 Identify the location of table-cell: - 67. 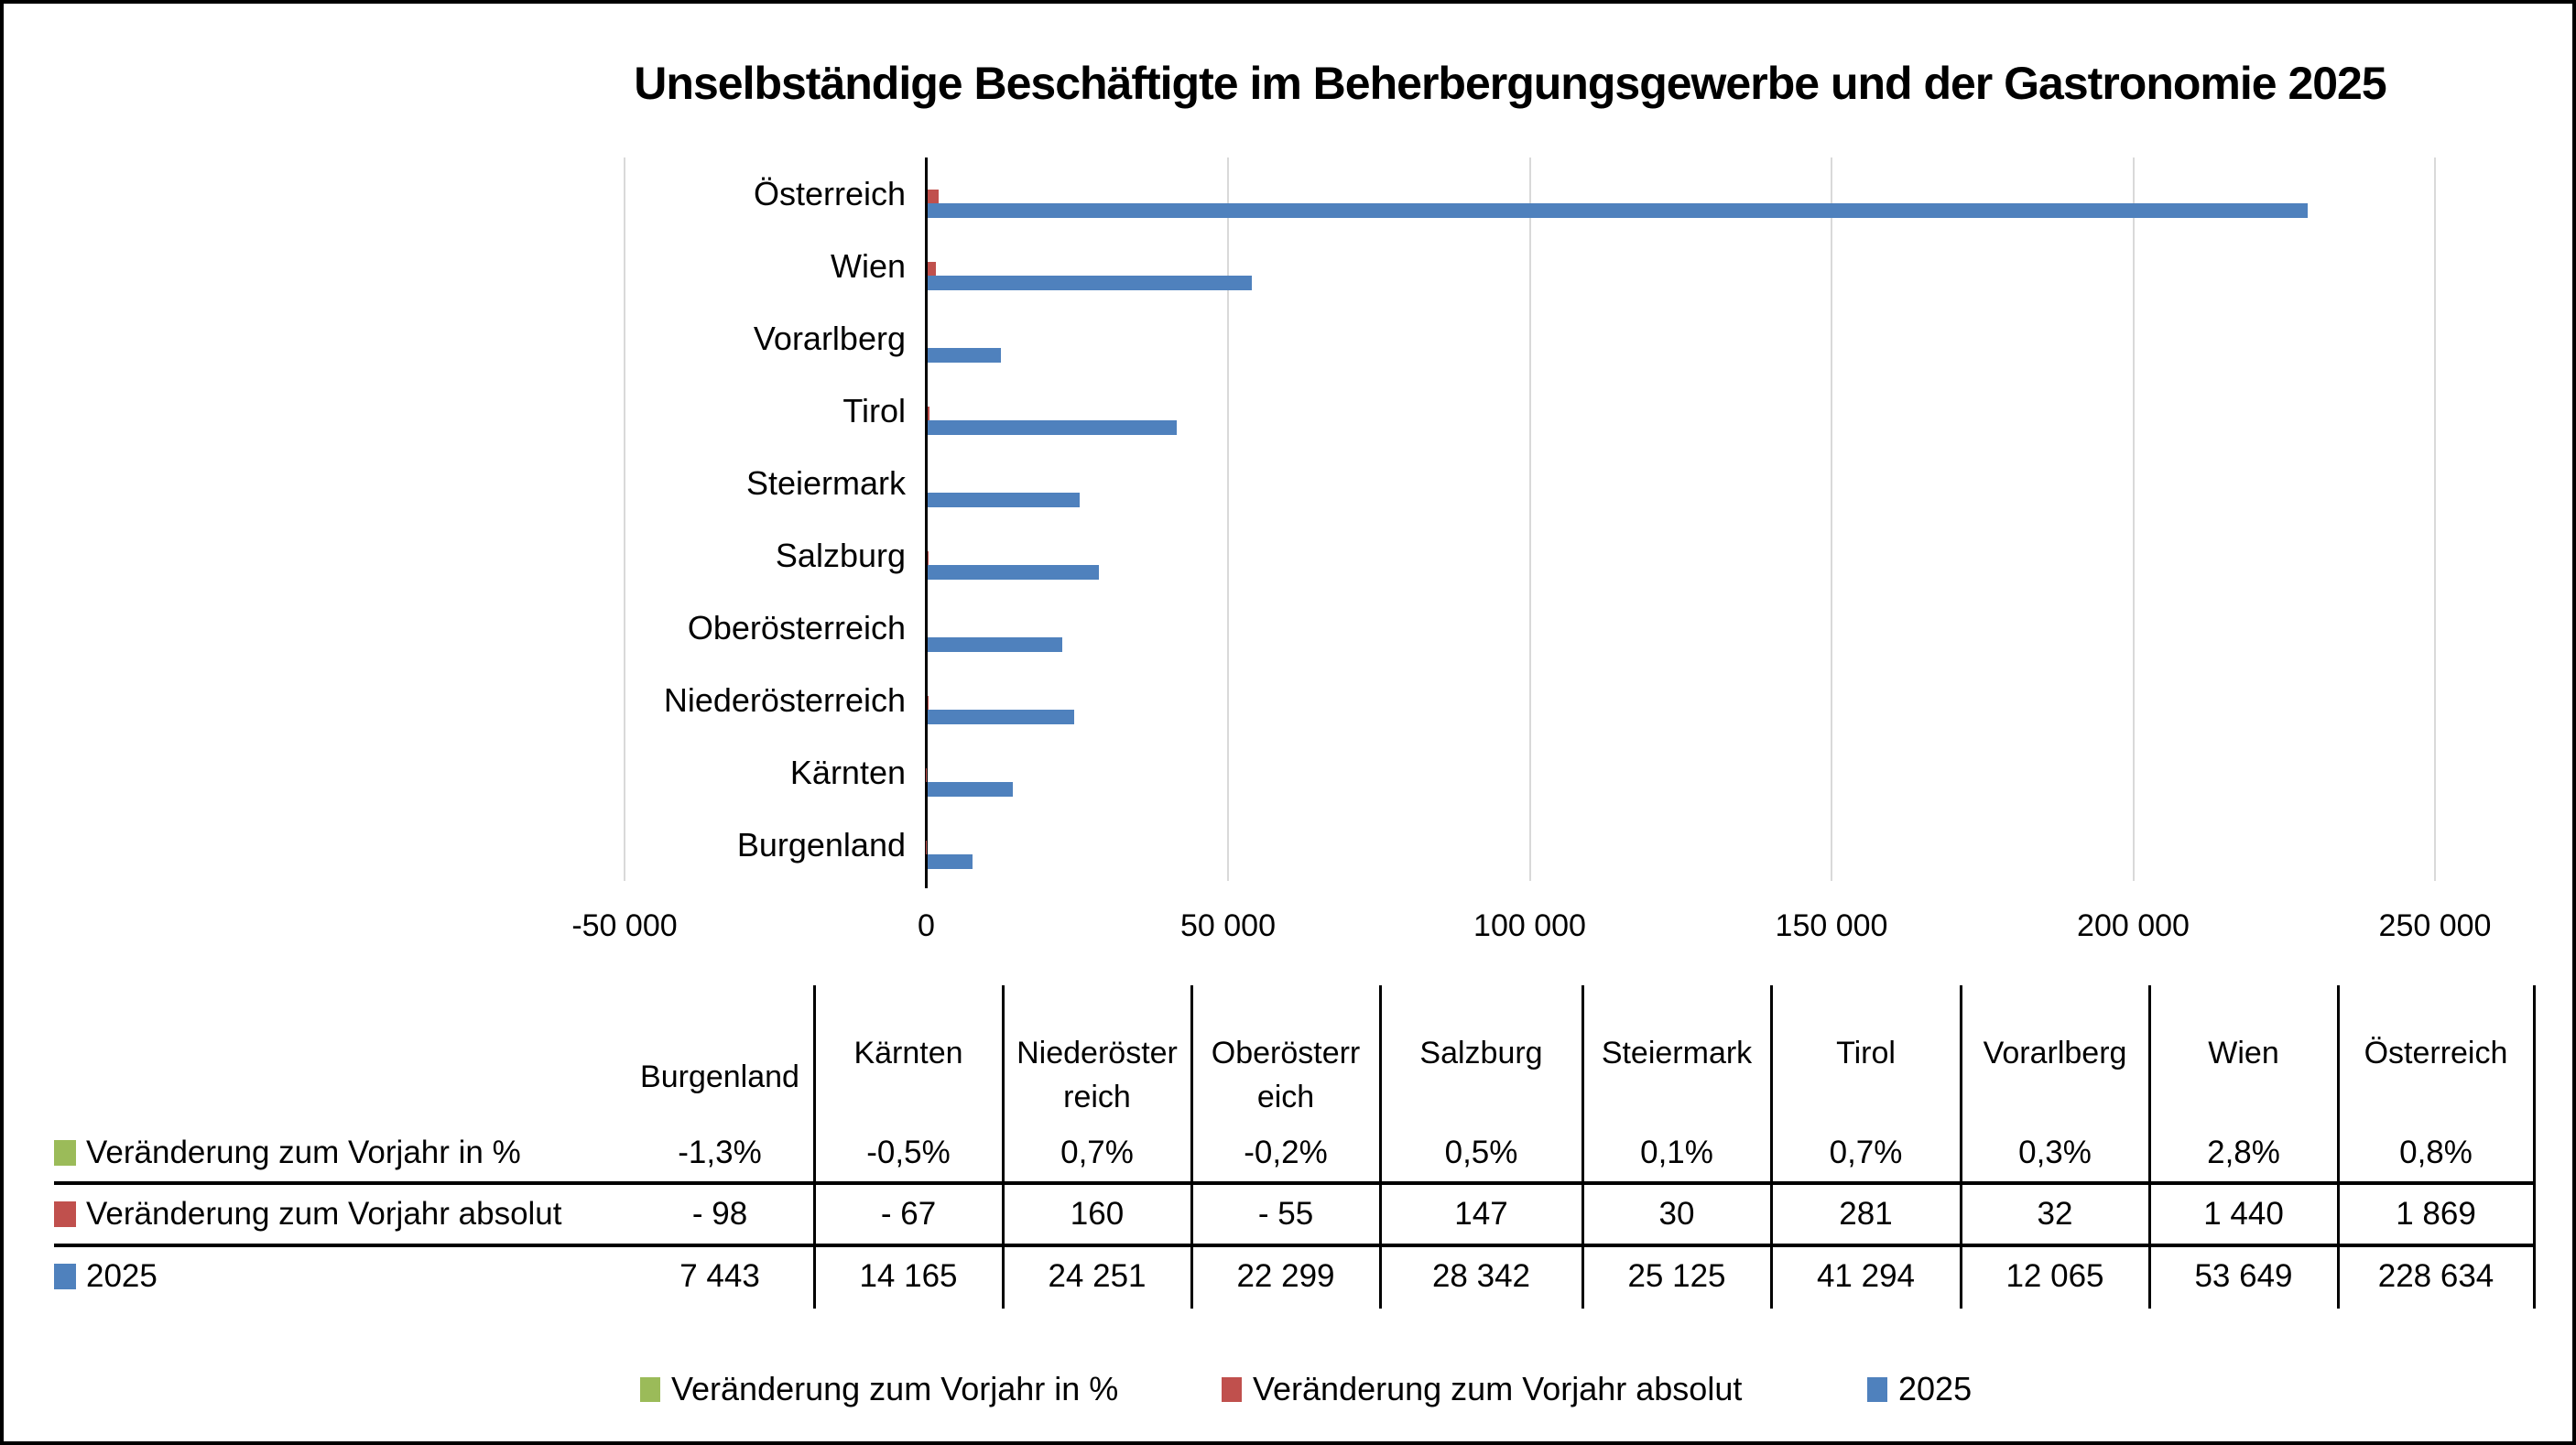
(908, 1214).